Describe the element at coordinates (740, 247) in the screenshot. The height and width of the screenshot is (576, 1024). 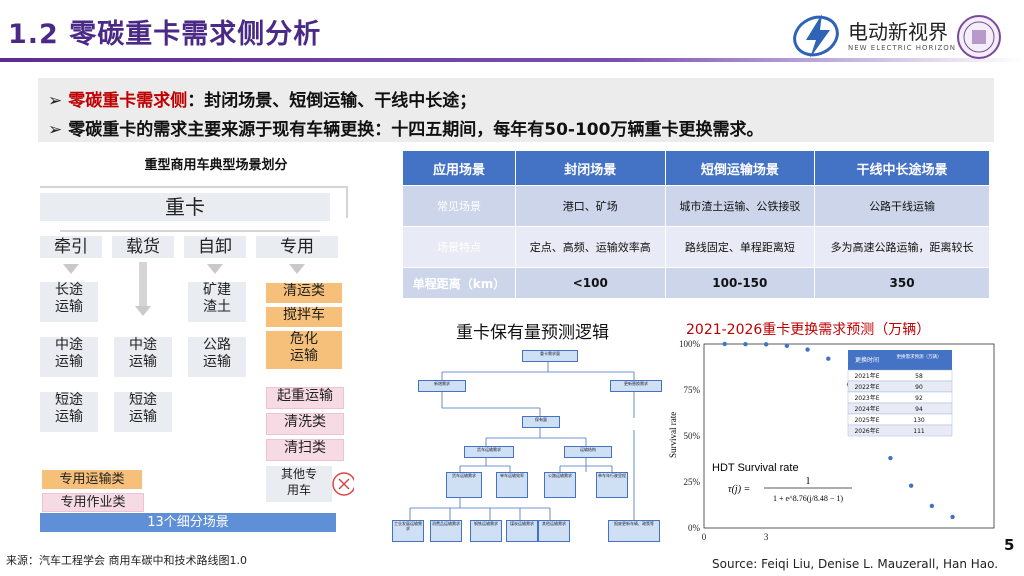
I see `table-cell: 路线固定、单程距离短` at that location.